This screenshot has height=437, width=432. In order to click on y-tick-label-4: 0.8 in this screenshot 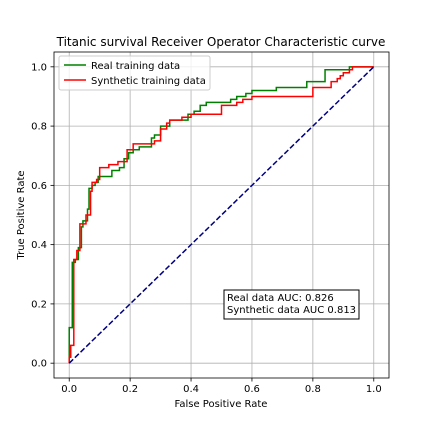, I will do `click(39, 127)`.